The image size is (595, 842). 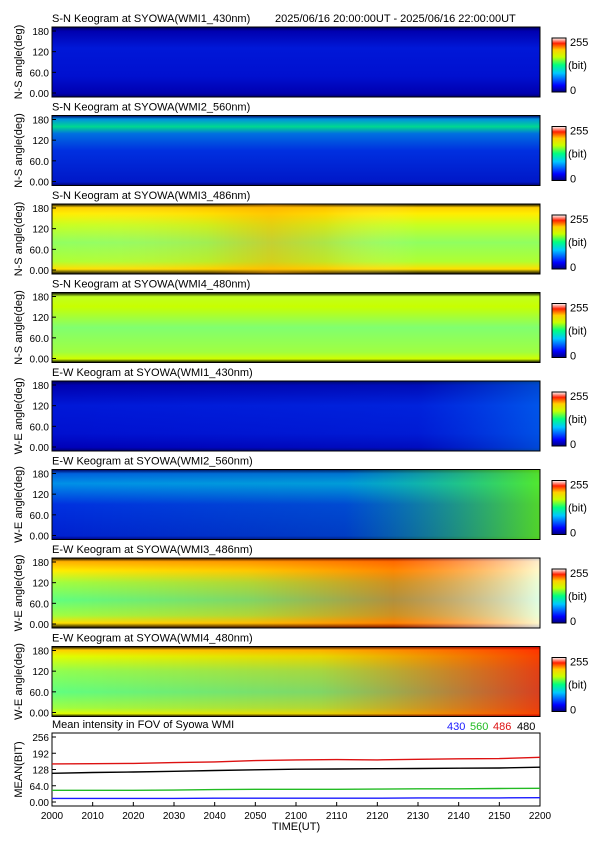 I want to click on panel-title: E-W Keogram at SYOWA(WMI1_430nm), so click(x=152, y=373).